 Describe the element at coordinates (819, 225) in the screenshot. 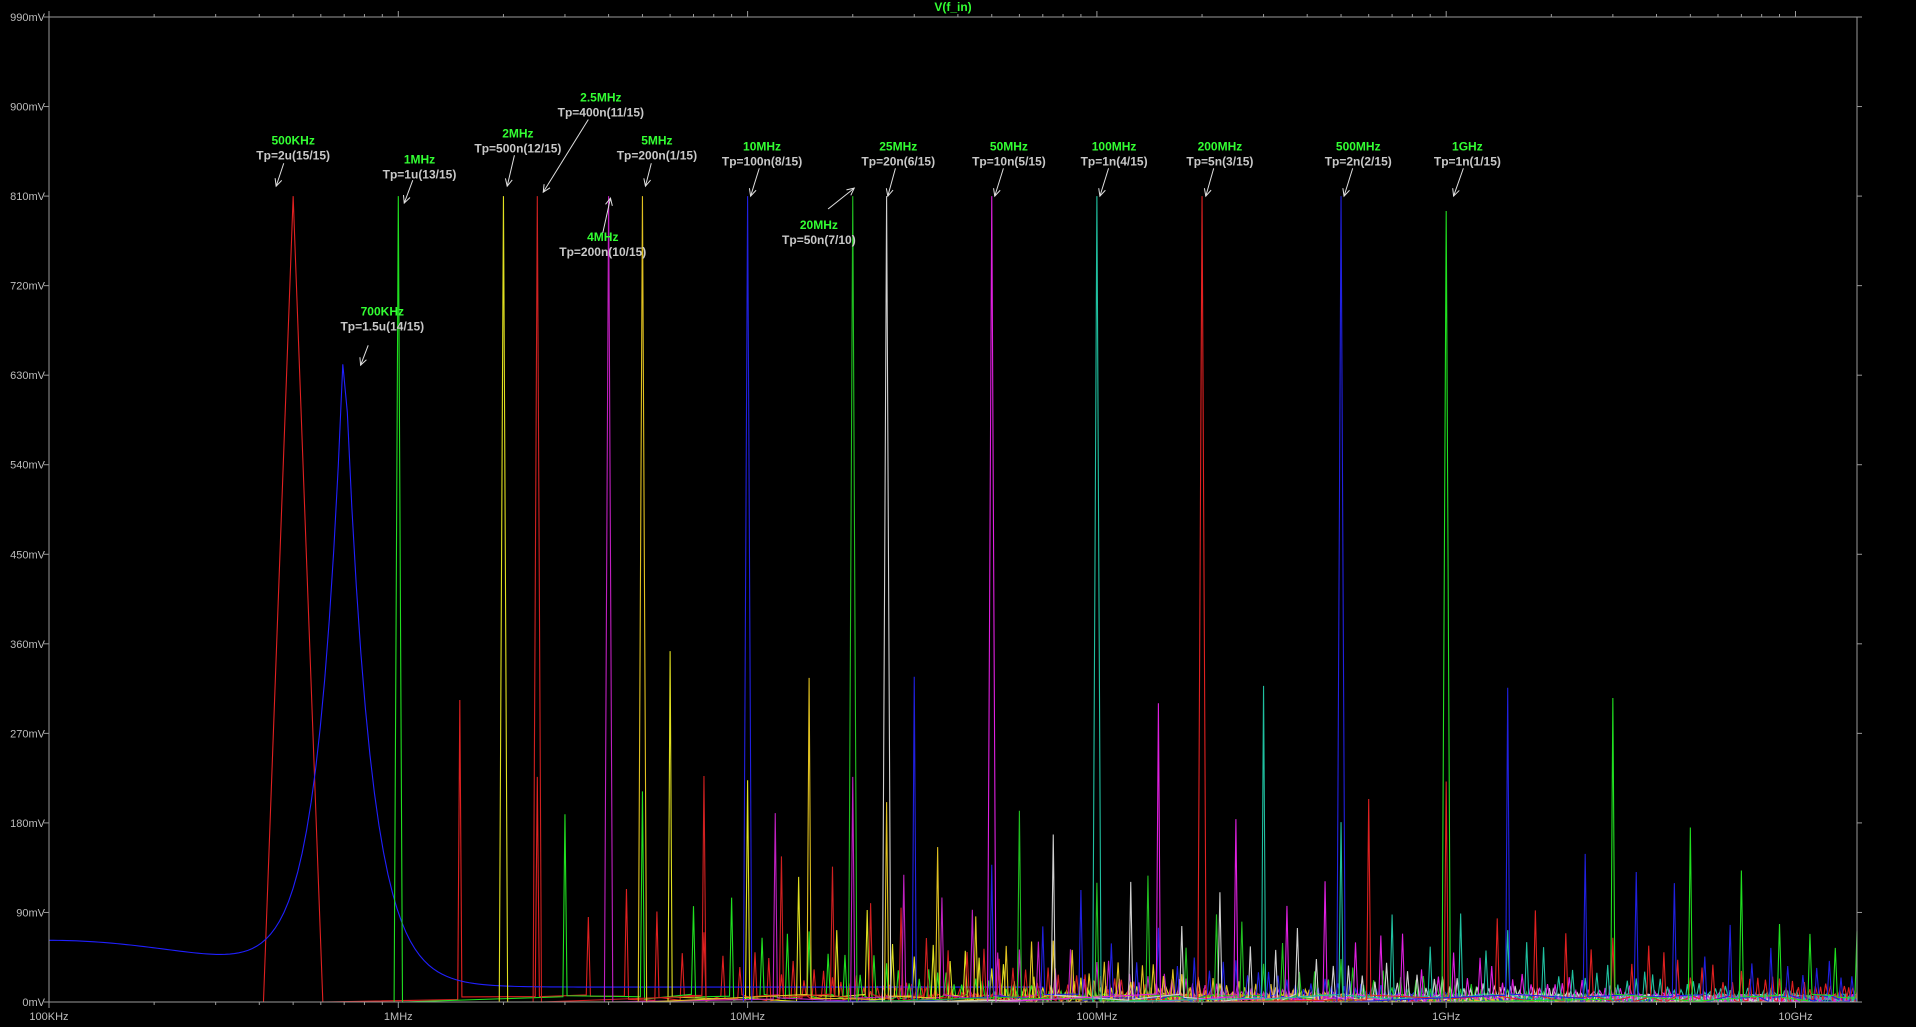

I see `annotation-freq: 20MHz` at that location.